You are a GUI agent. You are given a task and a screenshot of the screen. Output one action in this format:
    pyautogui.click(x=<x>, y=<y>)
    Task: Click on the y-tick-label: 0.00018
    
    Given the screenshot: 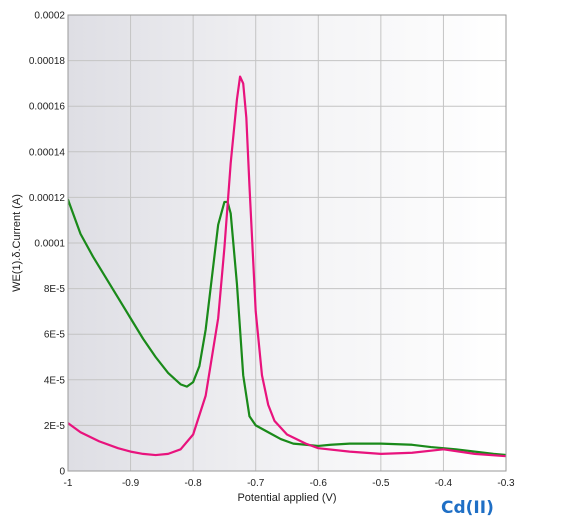 What is the action you would take?
    pyautogui.click(x=47, y=61)
    